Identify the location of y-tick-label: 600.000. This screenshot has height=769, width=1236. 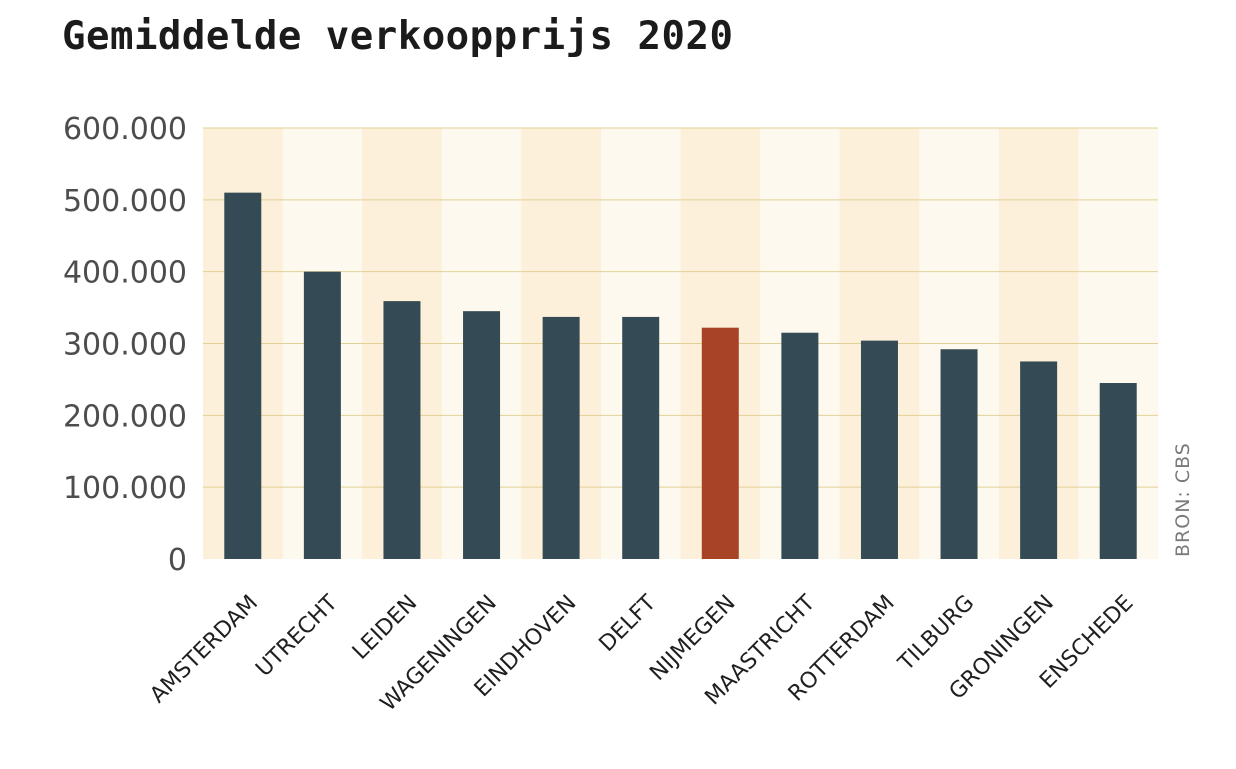
(125, 129).